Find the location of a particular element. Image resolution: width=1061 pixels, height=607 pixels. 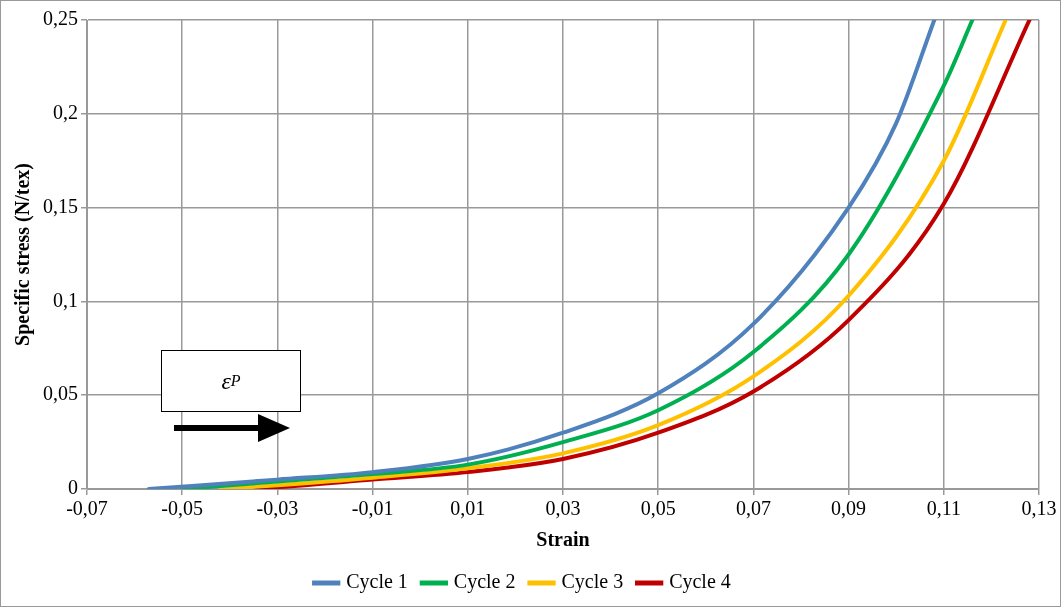

legend-label: Cycle 1 is located at coordinates (377, 582).